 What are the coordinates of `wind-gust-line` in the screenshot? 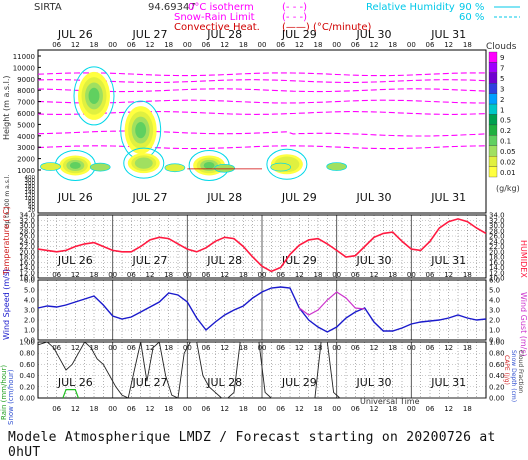 It's located at (331, 303).